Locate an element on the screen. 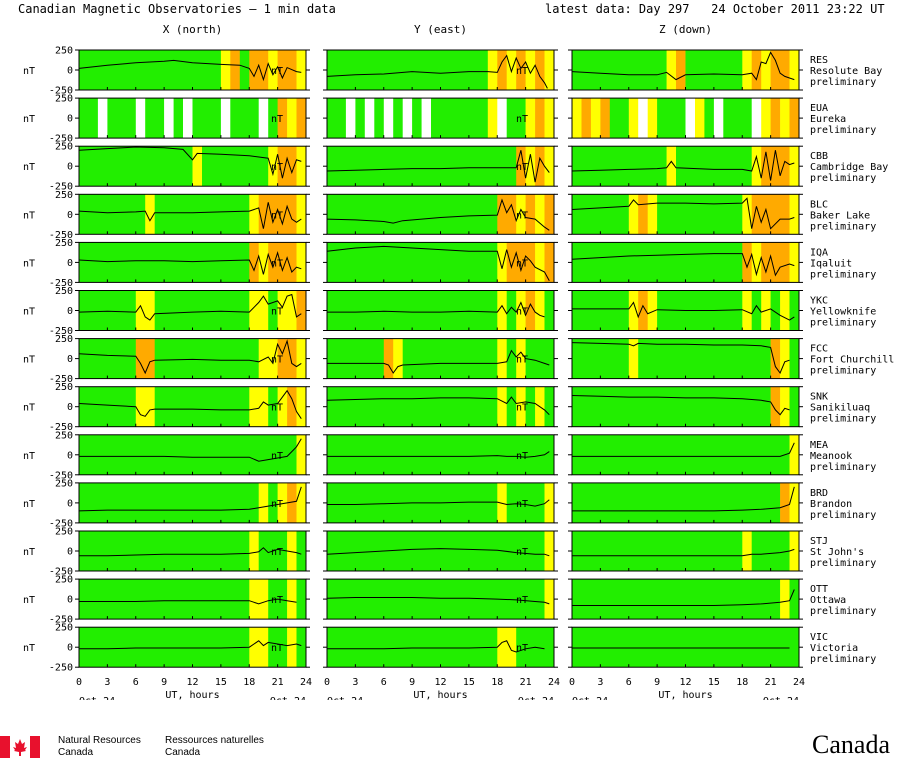 The image size is (900, 770). station-name-label: Yellowknife is located at coordinates (843, 312).